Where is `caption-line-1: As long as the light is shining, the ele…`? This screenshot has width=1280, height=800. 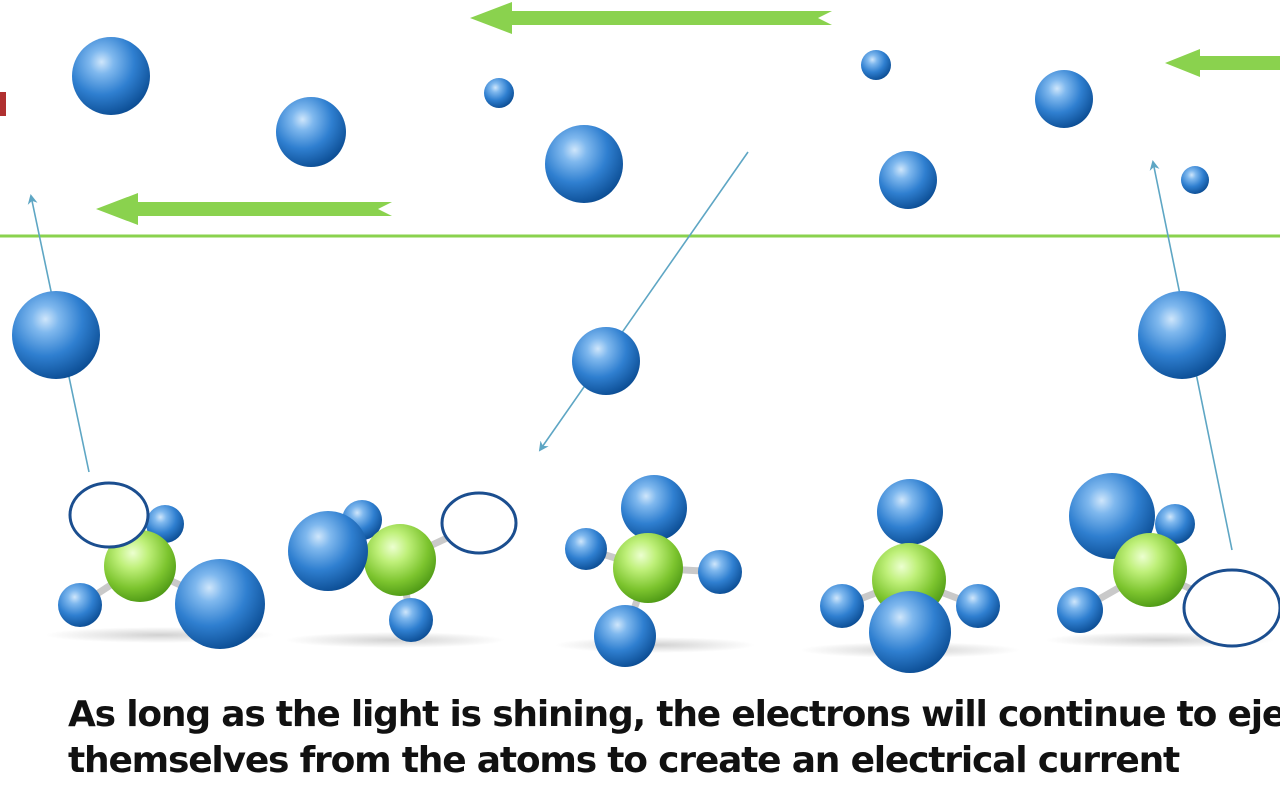
caption-line-1: As long as the light is shining, the ele… is located at coordinates (674, 714).